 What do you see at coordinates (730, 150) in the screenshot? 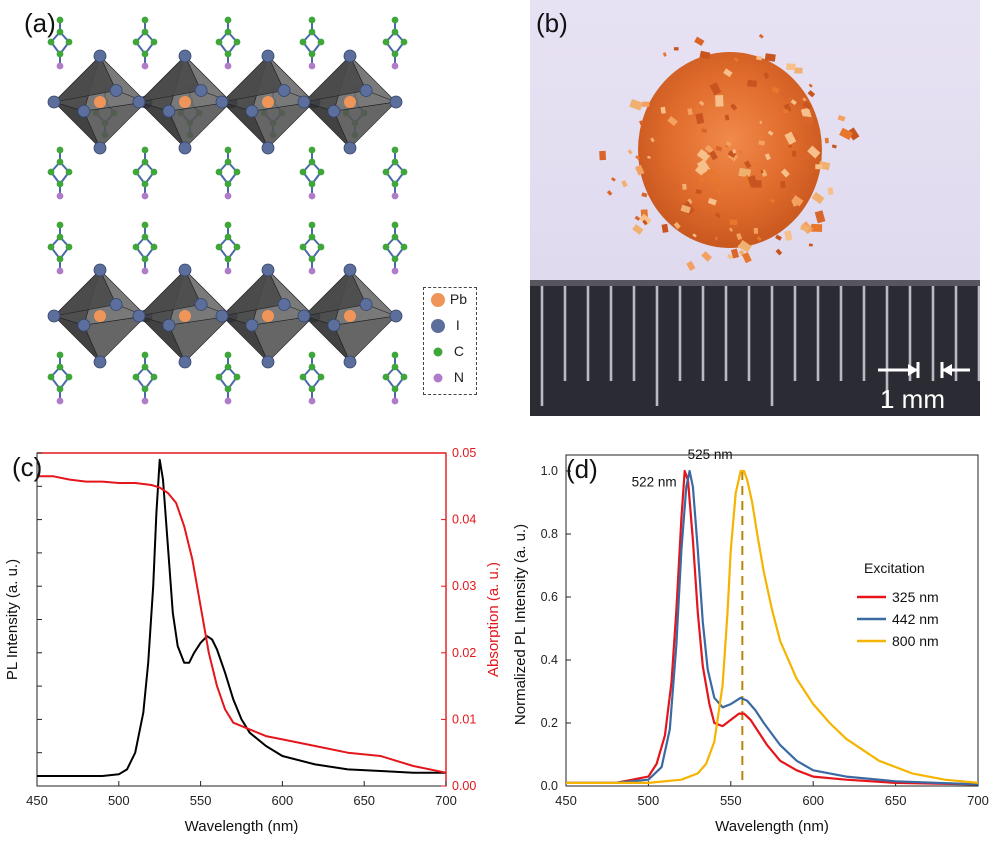
I see `crystal-pile` at bounding box center [730, 150].